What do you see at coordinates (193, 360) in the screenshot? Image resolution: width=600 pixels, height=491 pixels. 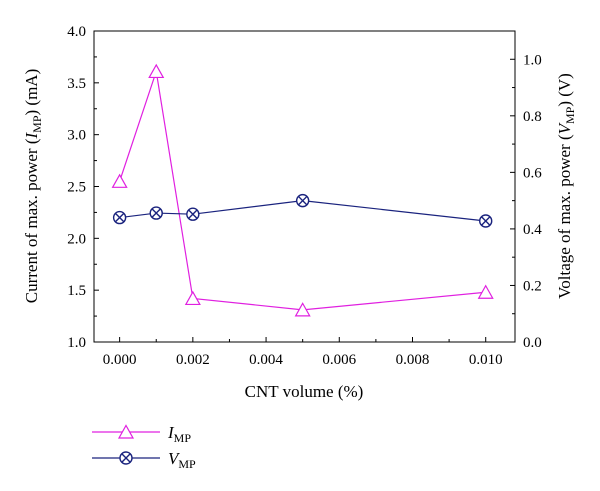 I see `x-tick-label: 0.002` at bounding box center [193, 360].